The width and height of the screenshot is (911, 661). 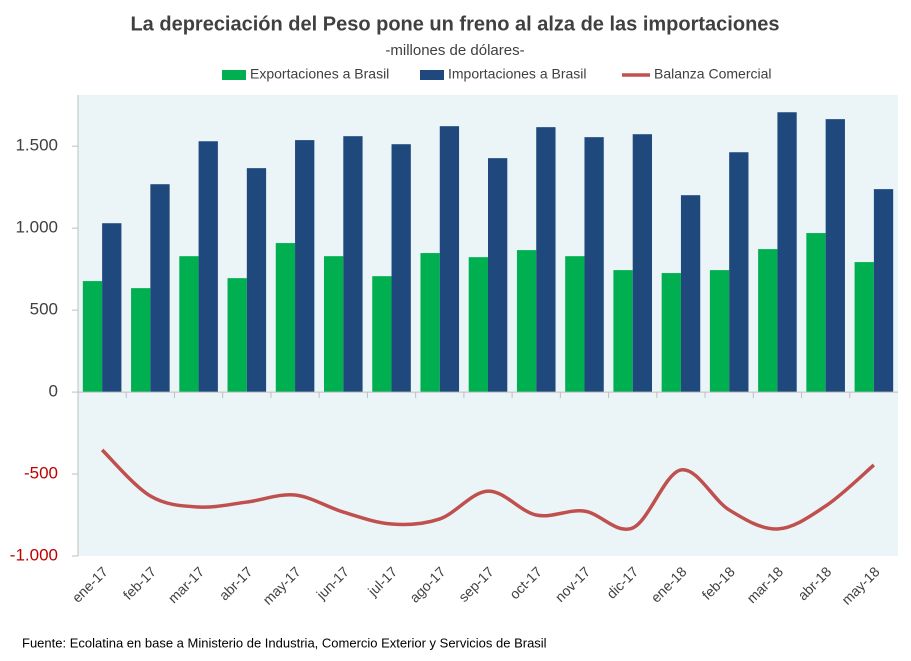 What do you see at coordinates (186, 584) in the screenshot?
I see `x-tick-label: mar-17` at bounding box center [186, 584].